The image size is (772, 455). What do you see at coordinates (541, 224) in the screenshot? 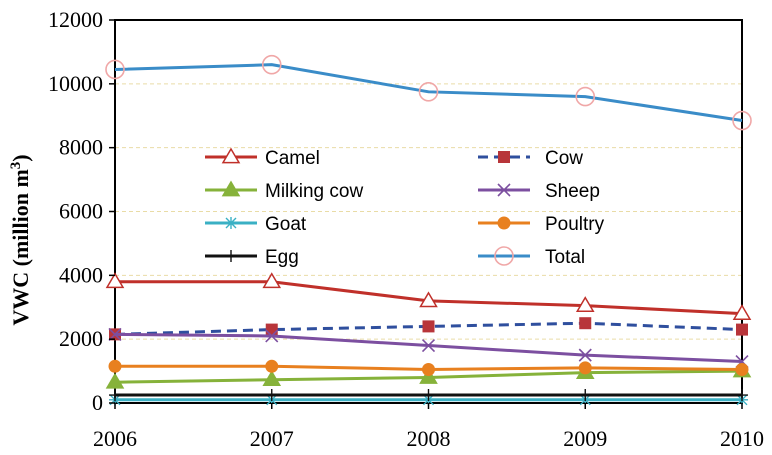
I see `legend-item: Poultry` at bounding box center [541, 224].